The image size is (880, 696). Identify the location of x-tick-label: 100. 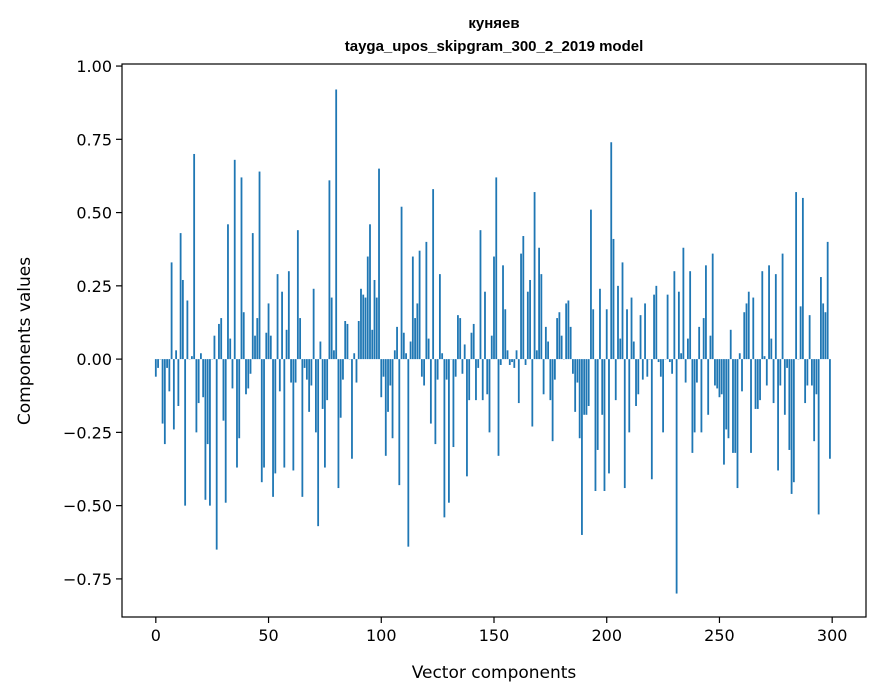
(381, 635).